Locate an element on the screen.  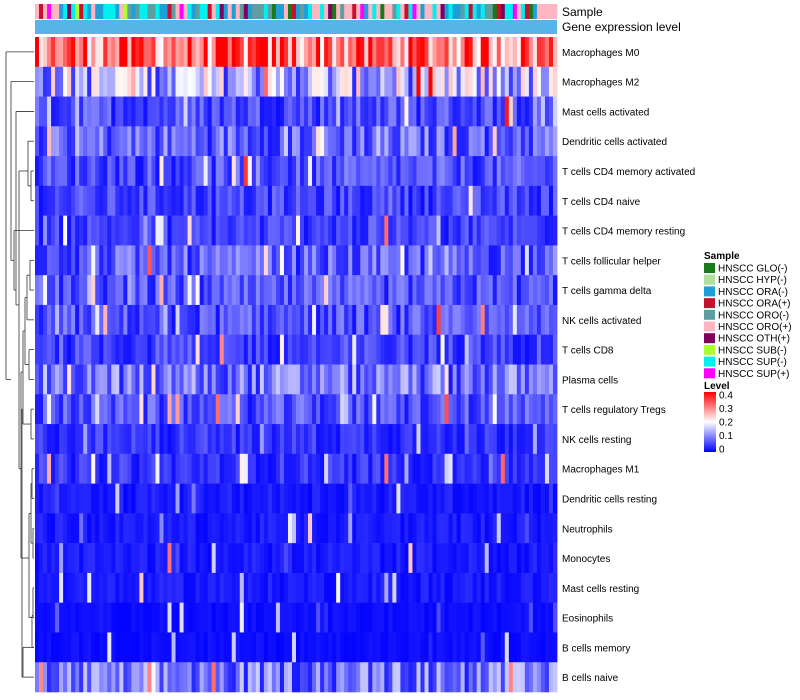
row-label: B cells naive is located at coordinates (590, 678).